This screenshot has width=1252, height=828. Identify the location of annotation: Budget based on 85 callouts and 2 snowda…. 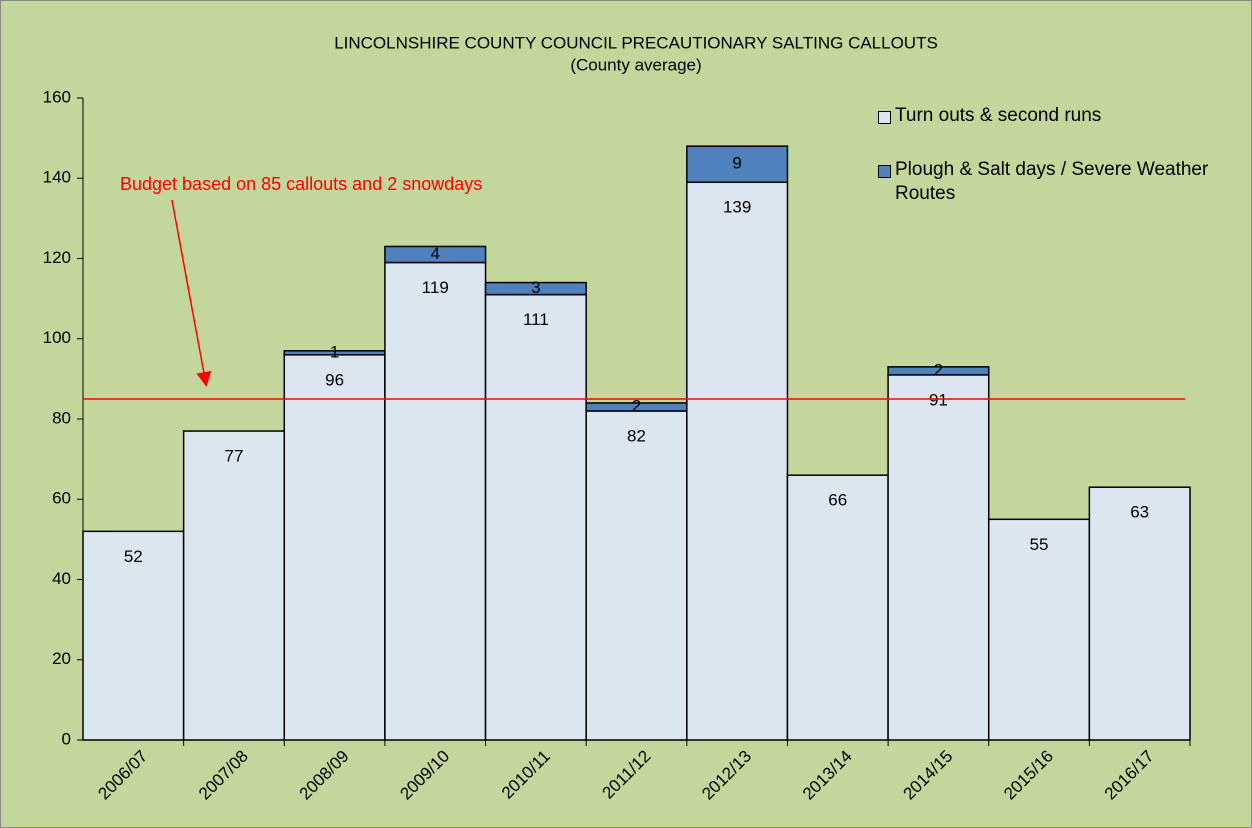
(301, 184).